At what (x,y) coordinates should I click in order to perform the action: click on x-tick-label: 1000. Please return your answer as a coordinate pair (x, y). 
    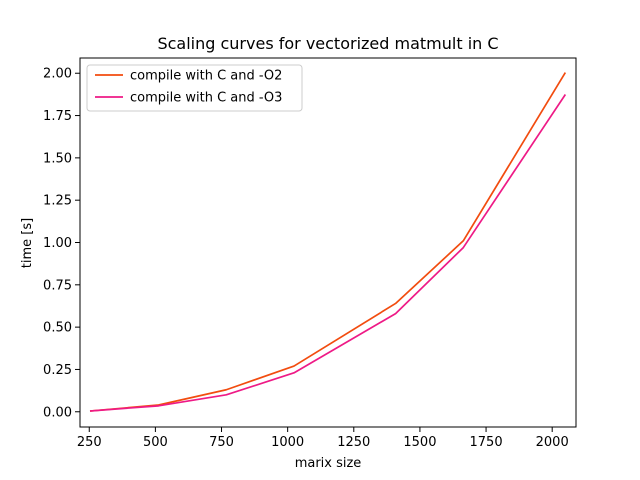
    Looking at the image, I should click on (287, 442).